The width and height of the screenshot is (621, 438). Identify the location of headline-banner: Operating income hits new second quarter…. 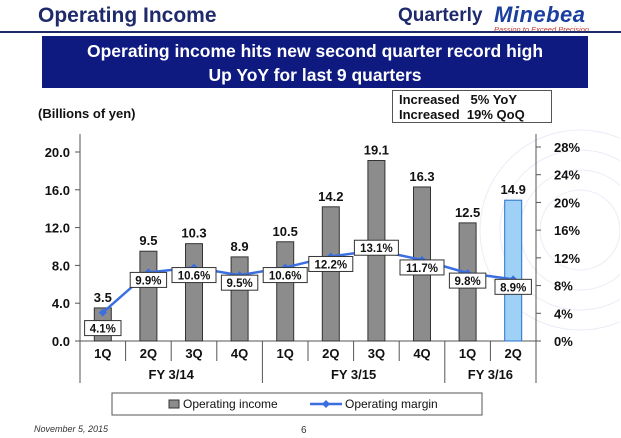
(315, 62).